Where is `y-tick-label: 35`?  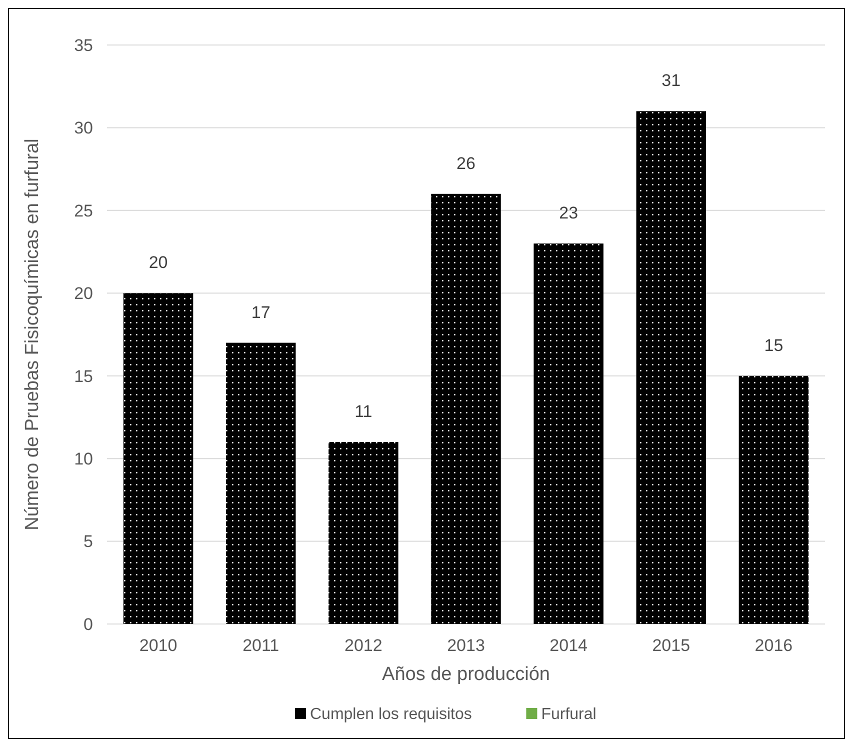
y-tick-label: 35 is located at coordinates (83, 45).